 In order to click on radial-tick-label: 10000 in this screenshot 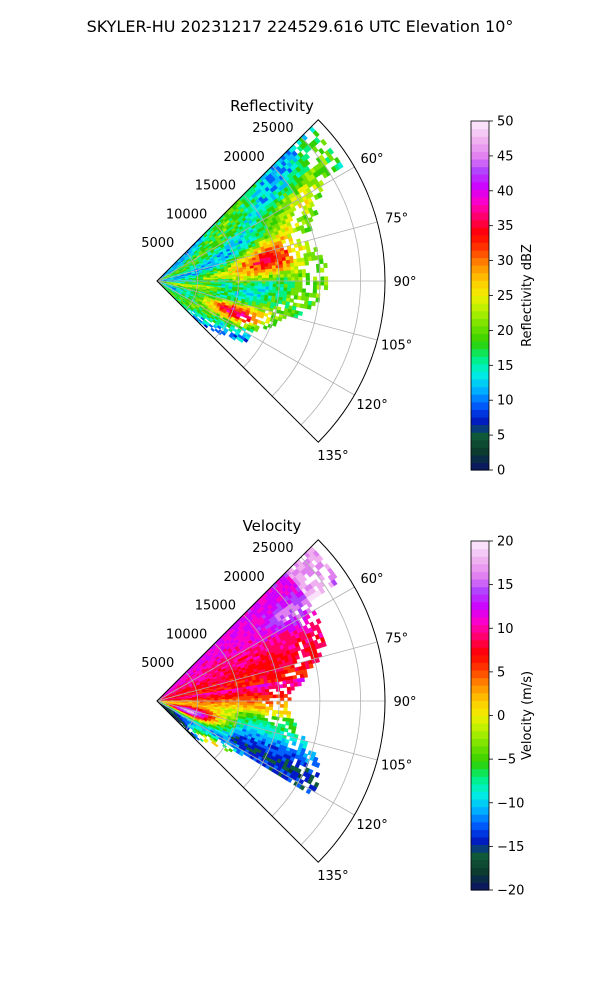, I will do `click(186, 214)`.